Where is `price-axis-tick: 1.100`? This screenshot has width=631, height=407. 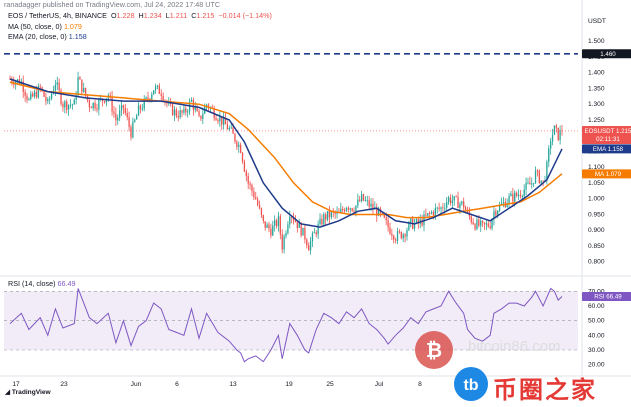
price-axis-tick: 1.100 is located at coordinates (596, 167).